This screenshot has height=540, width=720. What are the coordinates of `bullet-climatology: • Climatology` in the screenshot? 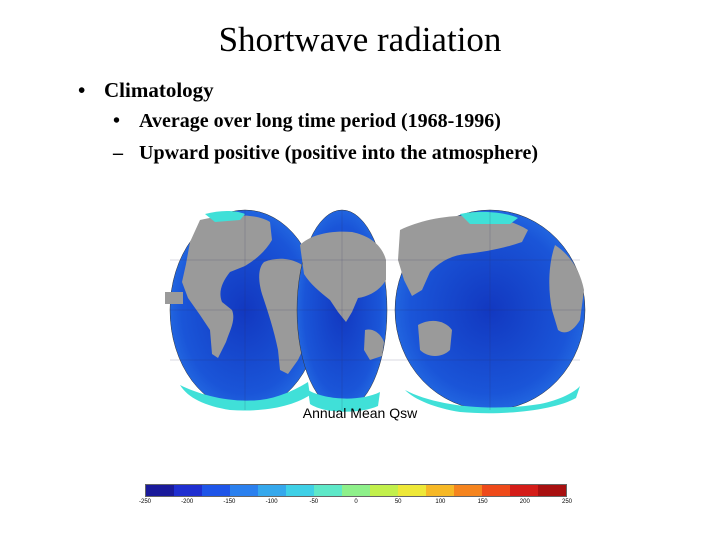 It's located at (146, 90).